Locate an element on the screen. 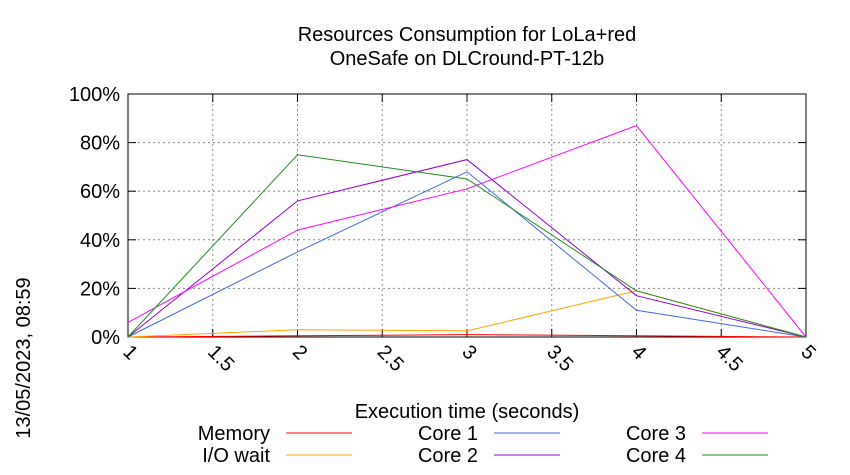 This screenshot has width=850, height=475. y-tick-label: 0% is located at coordinates (105, 338).